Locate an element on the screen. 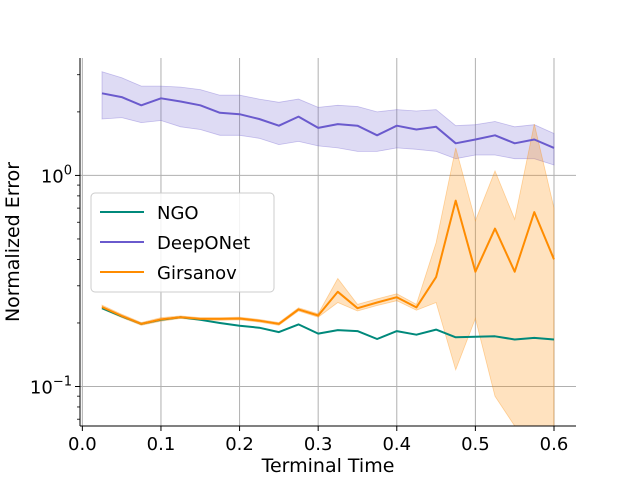  legend-box is located at coordinates (182, 242).